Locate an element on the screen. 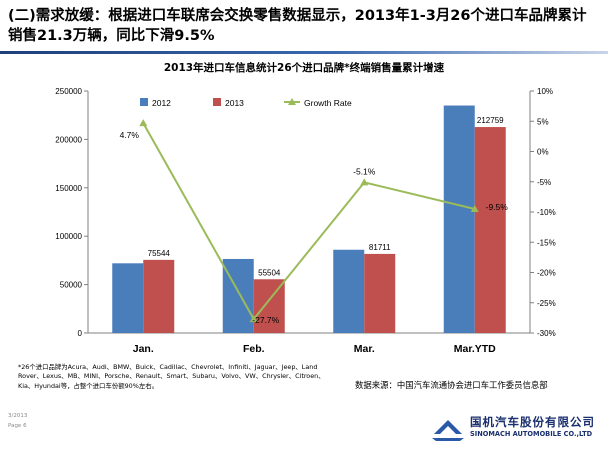  bar-data-label: 75544 is located at coordinates (159, 253).